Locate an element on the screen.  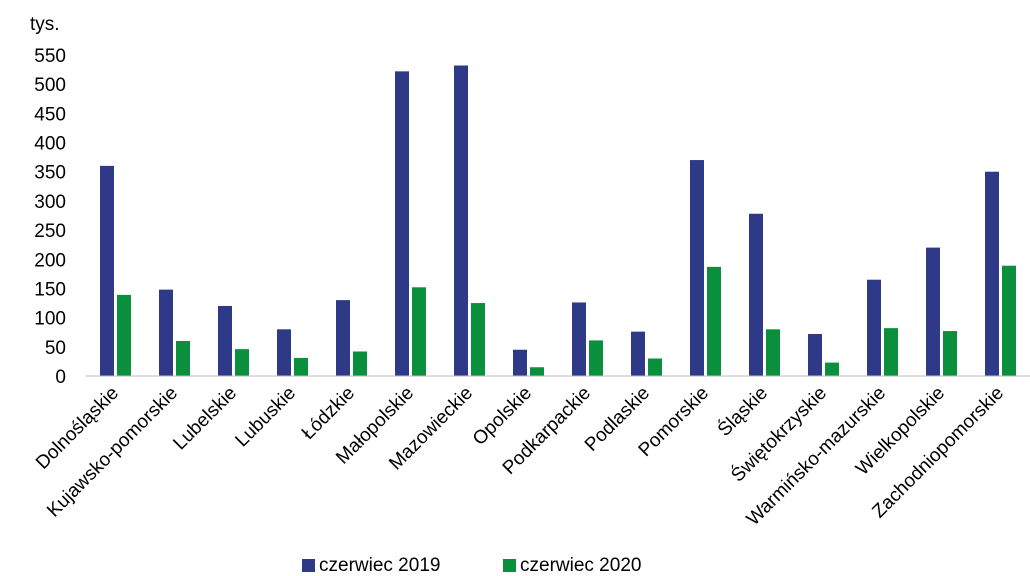
y-tick-label: 150 is located at coordinates (50, 289).